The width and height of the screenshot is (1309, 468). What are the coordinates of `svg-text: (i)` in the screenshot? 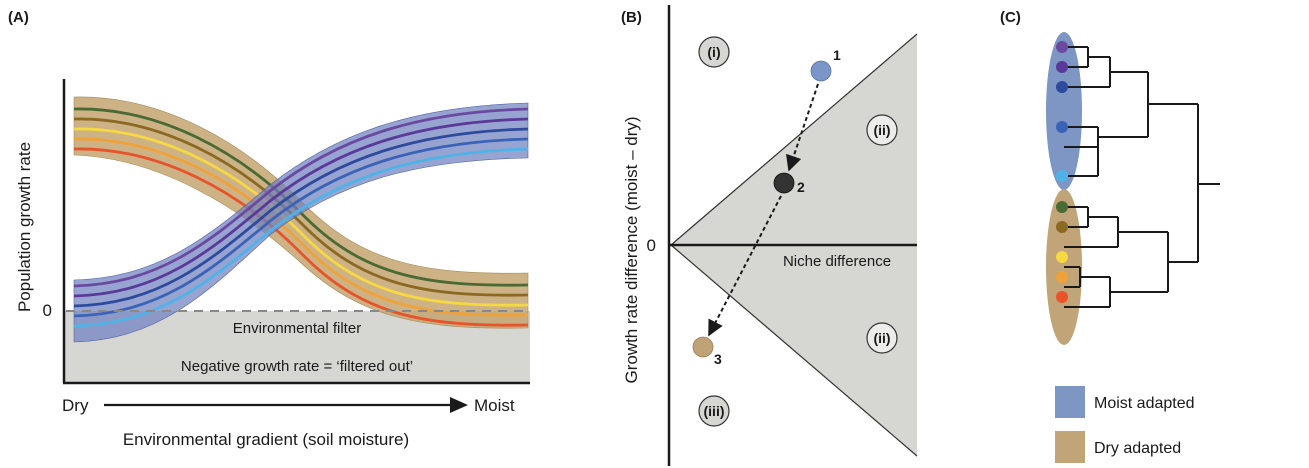 It's located at (713, 52).